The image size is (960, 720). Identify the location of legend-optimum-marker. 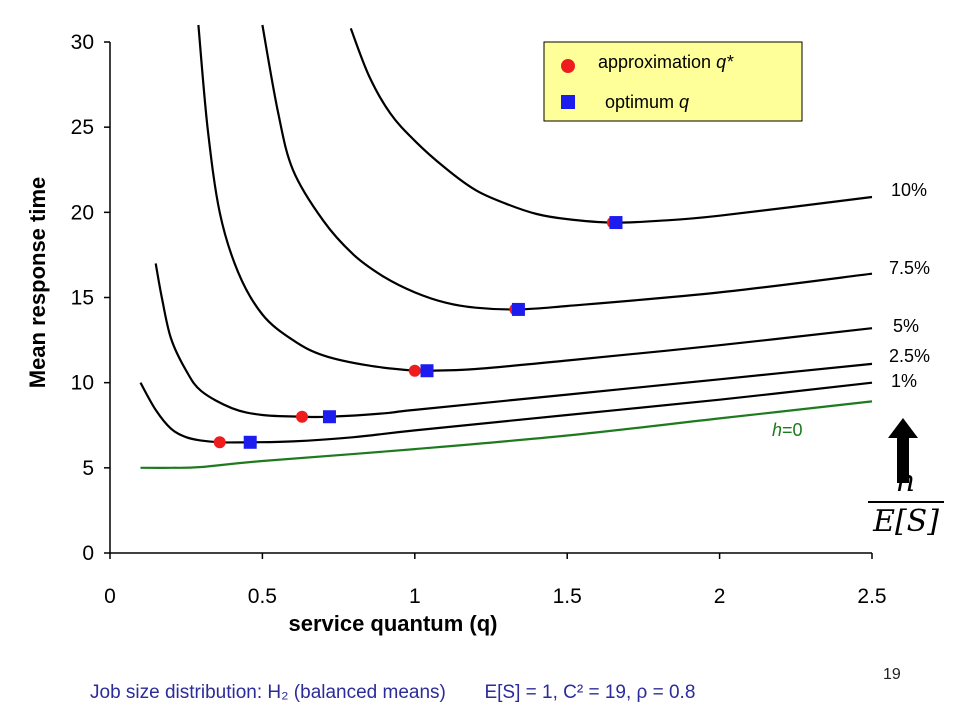
(568, 102).